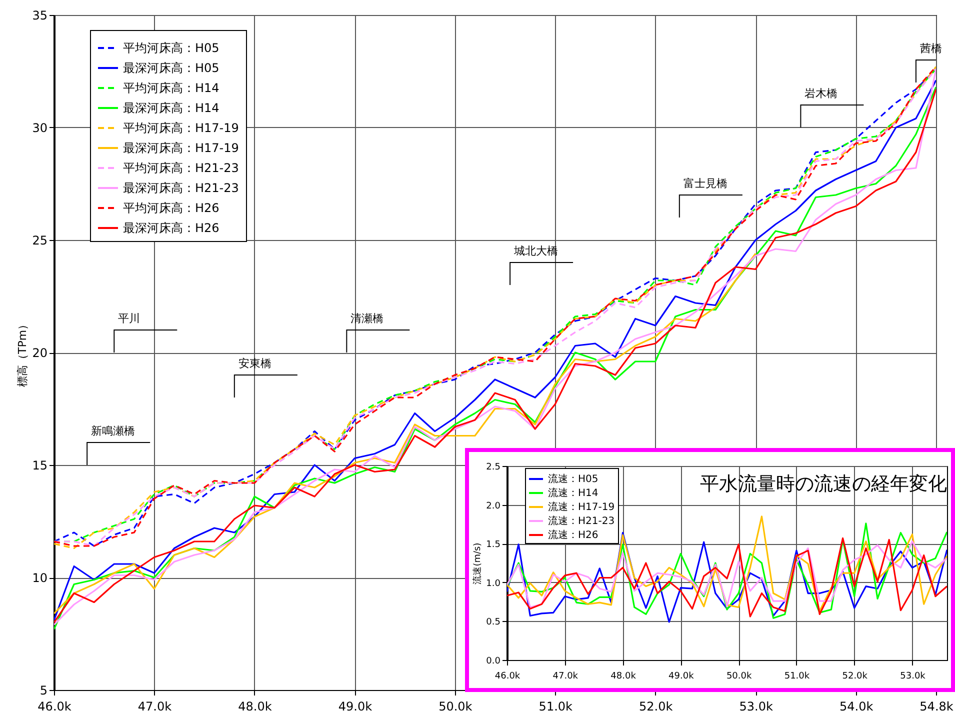 The height and width of the screenshot is (715, 955). Describe the element at coordinates (171, 208) in the screenshot. I see `legend-label: 平均河床高：H26` at that location.